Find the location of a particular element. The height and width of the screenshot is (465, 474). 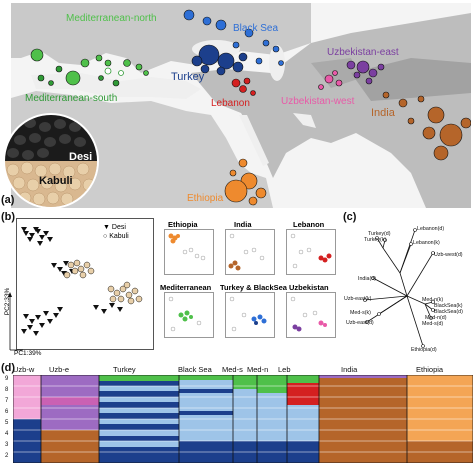

label-med-north: Mediterranean-north is located at coordinates (111, 18).